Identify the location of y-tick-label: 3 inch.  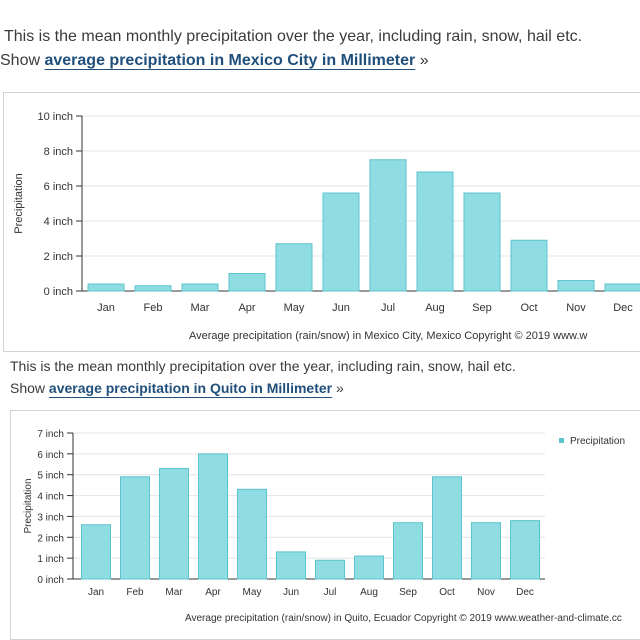
(50, 517).